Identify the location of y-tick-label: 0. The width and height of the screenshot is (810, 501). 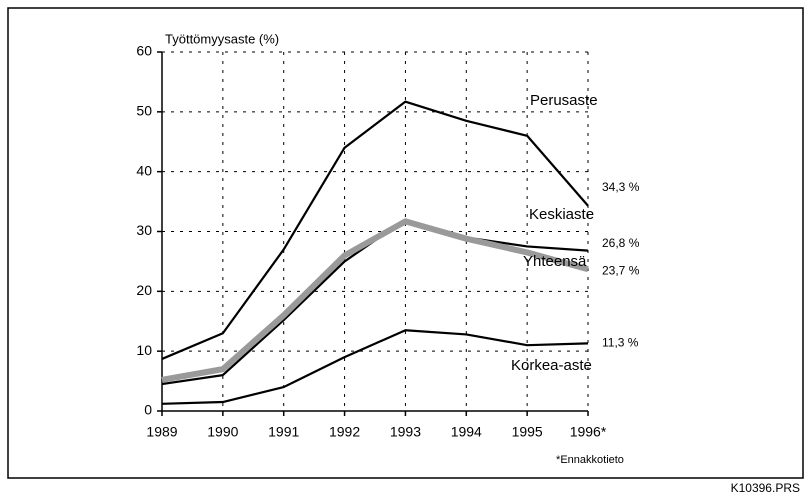
(148, 410).